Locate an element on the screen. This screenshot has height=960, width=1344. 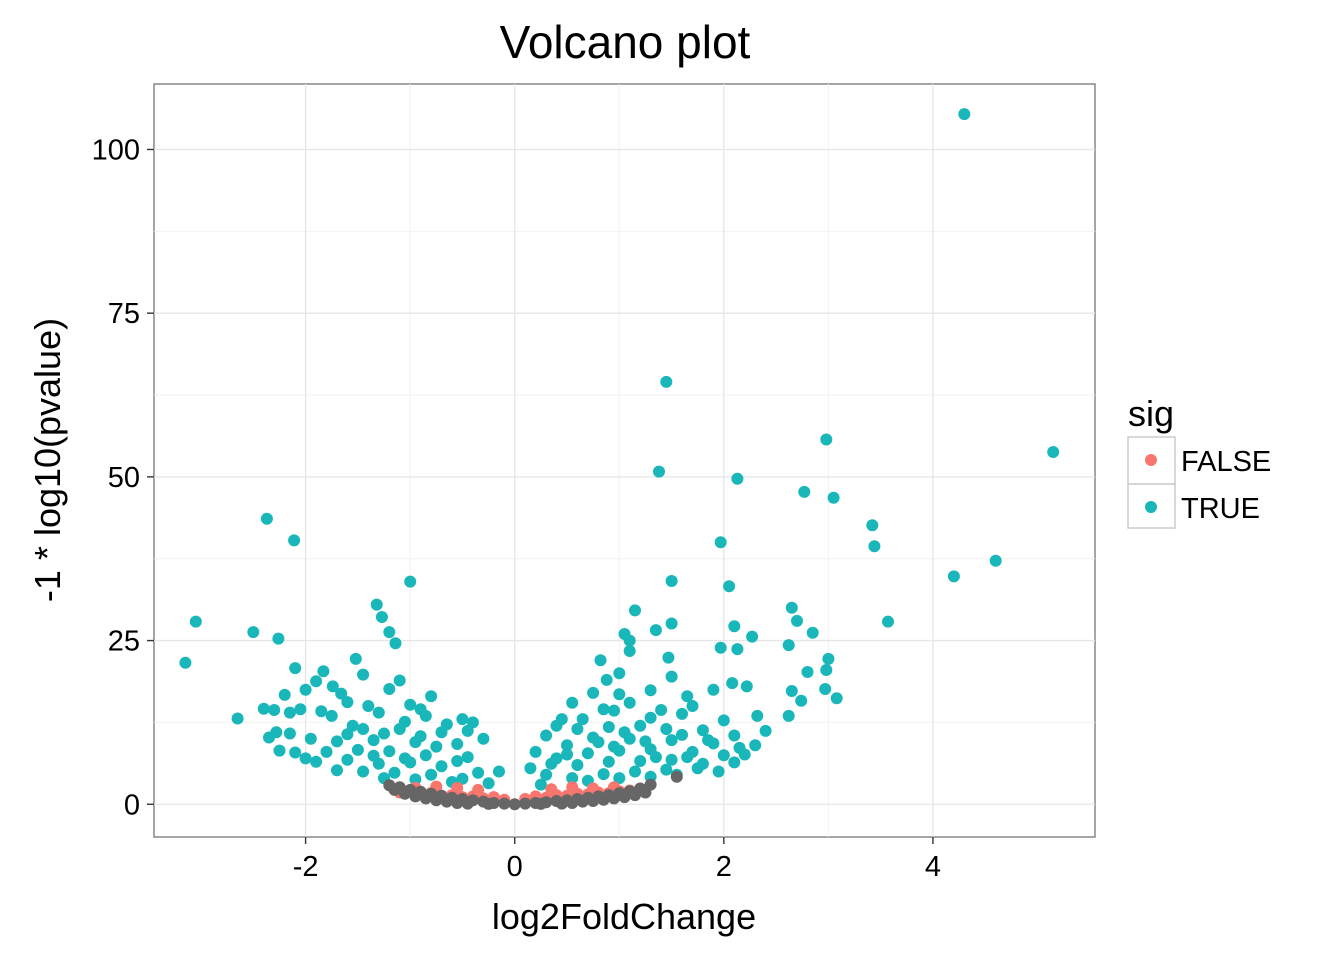
legend-label-false: FALSE is located at coordinates (1226, 462).